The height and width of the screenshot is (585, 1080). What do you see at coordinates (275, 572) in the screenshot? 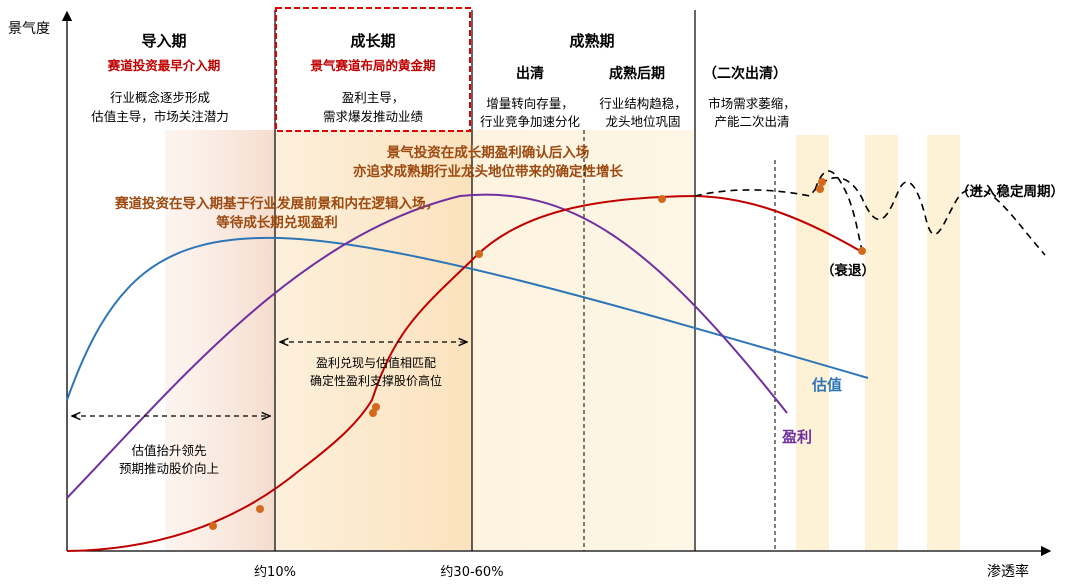
I see `x-tick-10: 约10%` at bounding box center [275, 572].